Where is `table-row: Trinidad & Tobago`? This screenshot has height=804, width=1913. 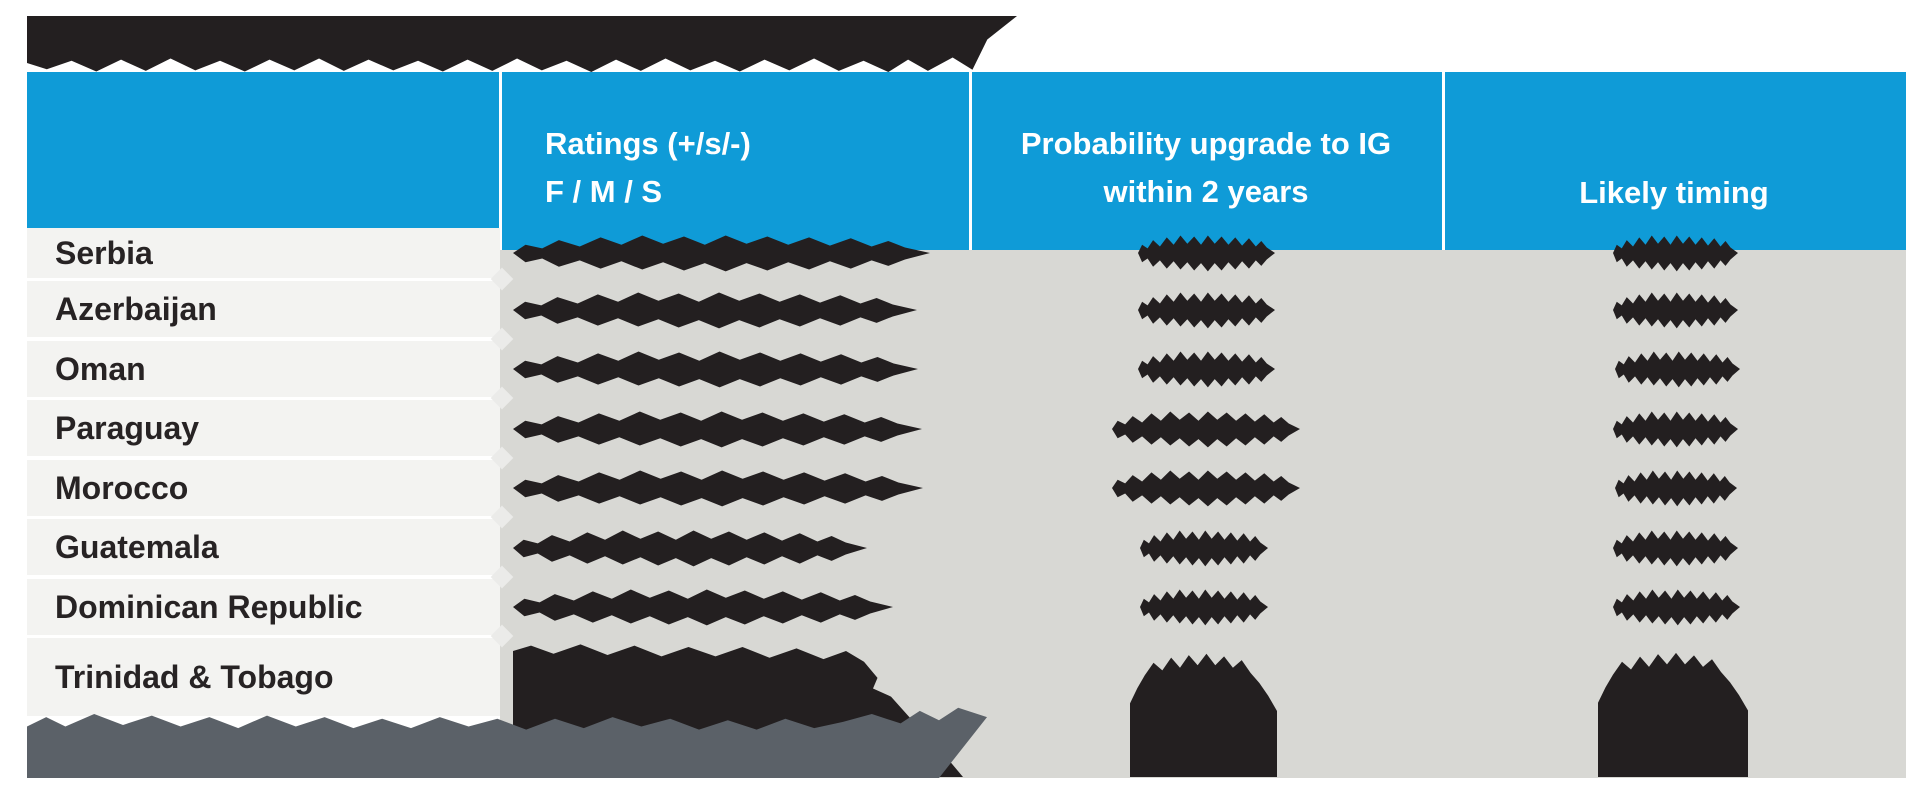 table-row: Trinidad & Tobago is located at coordinates (263, 677).